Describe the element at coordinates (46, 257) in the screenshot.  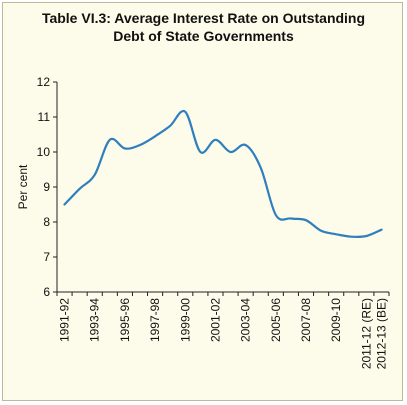
I see `y-tick-label: 7` at that location.